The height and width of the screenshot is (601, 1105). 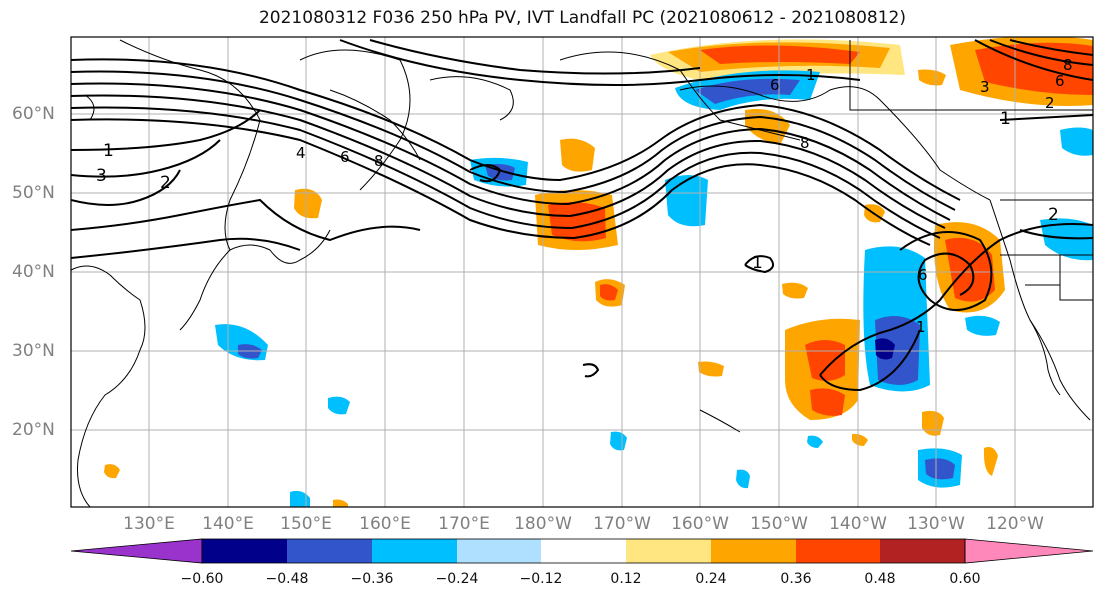 I want to click on longitude-label: 130°W, so click(x=936, y=524).